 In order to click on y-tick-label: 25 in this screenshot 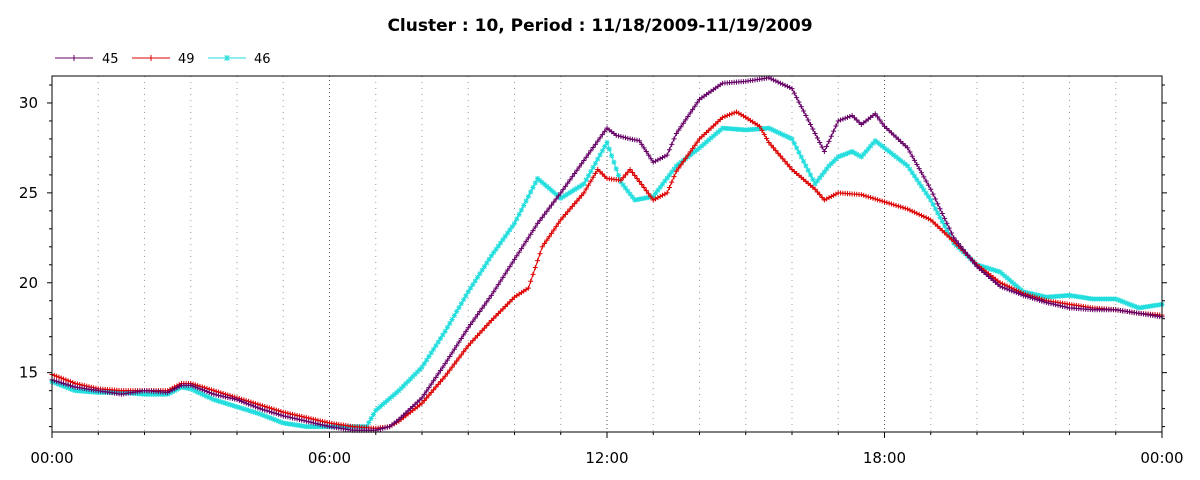, I will do `click(28, 193)`.